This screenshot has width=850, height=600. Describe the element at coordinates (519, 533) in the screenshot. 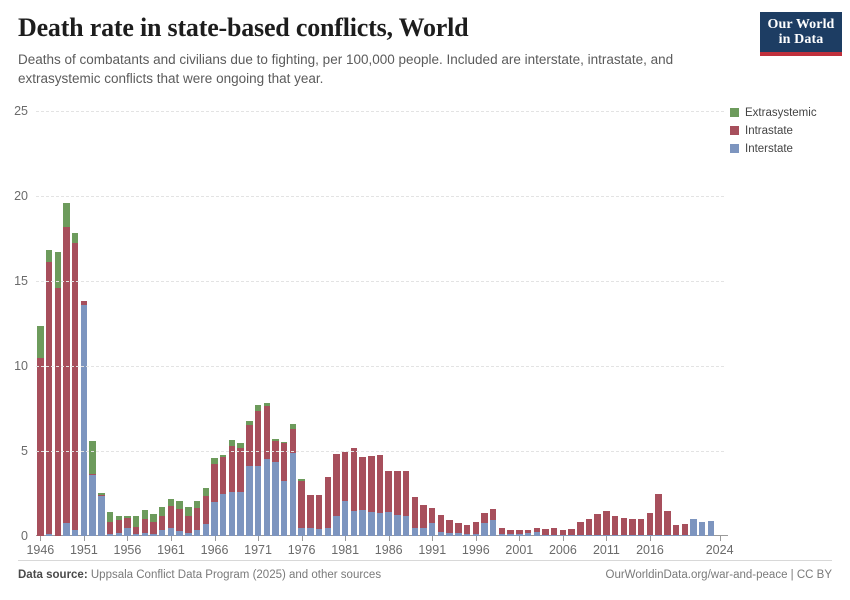

I see `bar-2001` at that location.